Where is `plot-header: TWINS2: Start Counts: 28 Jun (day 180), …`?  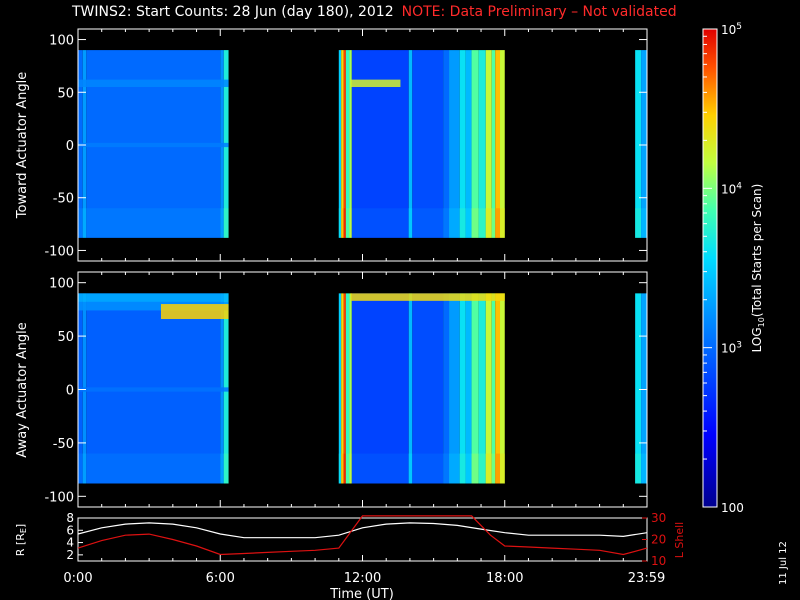
plot-header: TWINS2: Start Counts: 28 Jun (day 180), … is located at coordinates (374, 12).